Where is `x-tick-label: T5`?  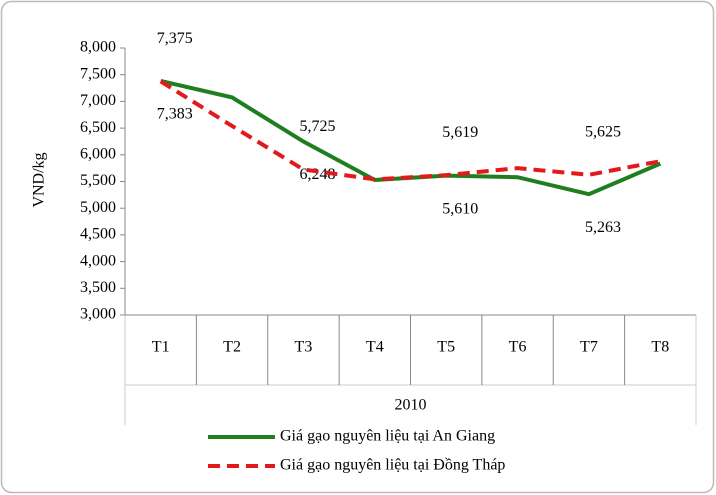 x-tick-label: T5 is located at coordinates (446, 347).